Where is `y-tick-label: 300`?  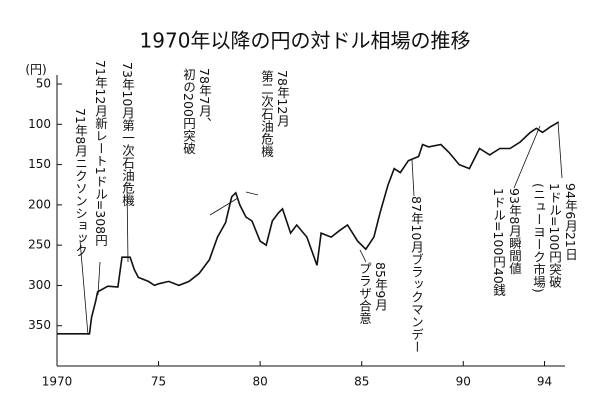 y-tick-label: 300 is located at coordinates (39, 285).